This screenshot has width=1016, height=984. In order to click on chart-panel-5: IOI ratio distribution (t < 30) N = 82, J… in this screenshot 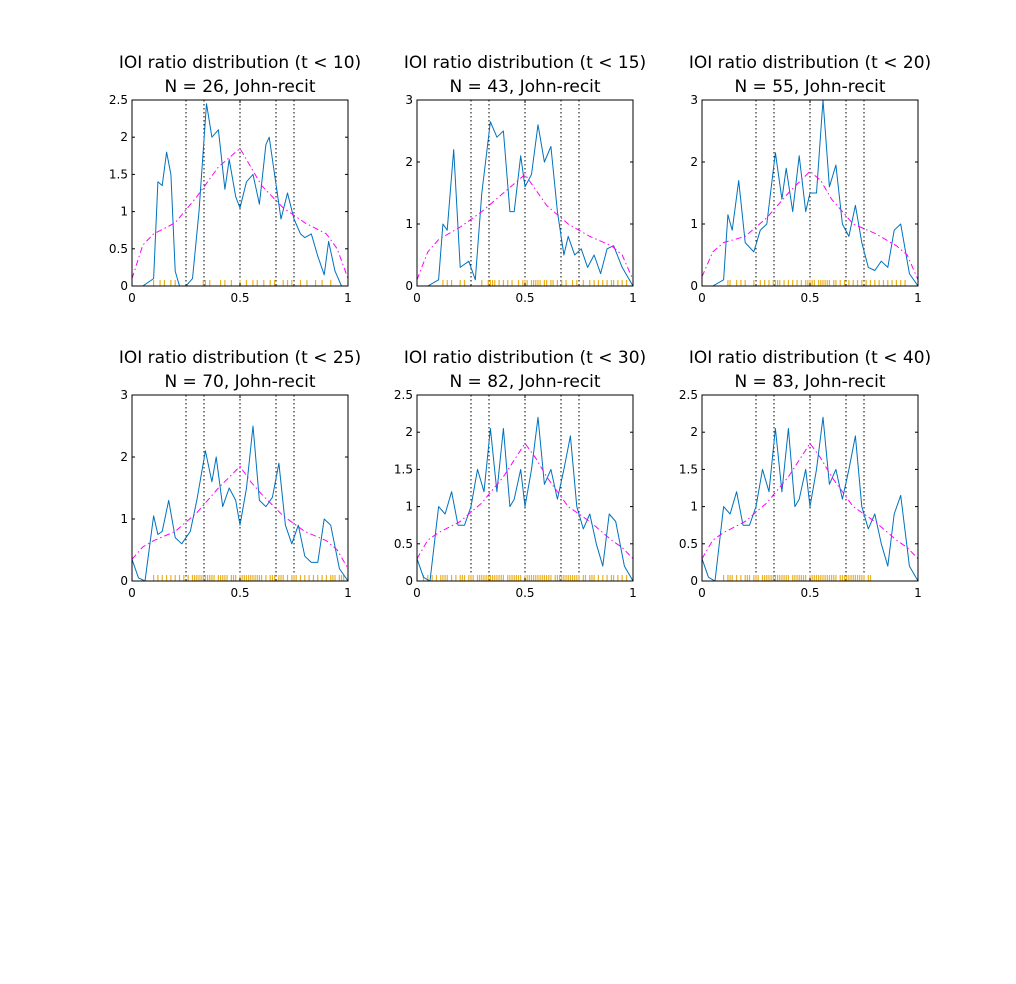, I will do `click(520, 474)`.